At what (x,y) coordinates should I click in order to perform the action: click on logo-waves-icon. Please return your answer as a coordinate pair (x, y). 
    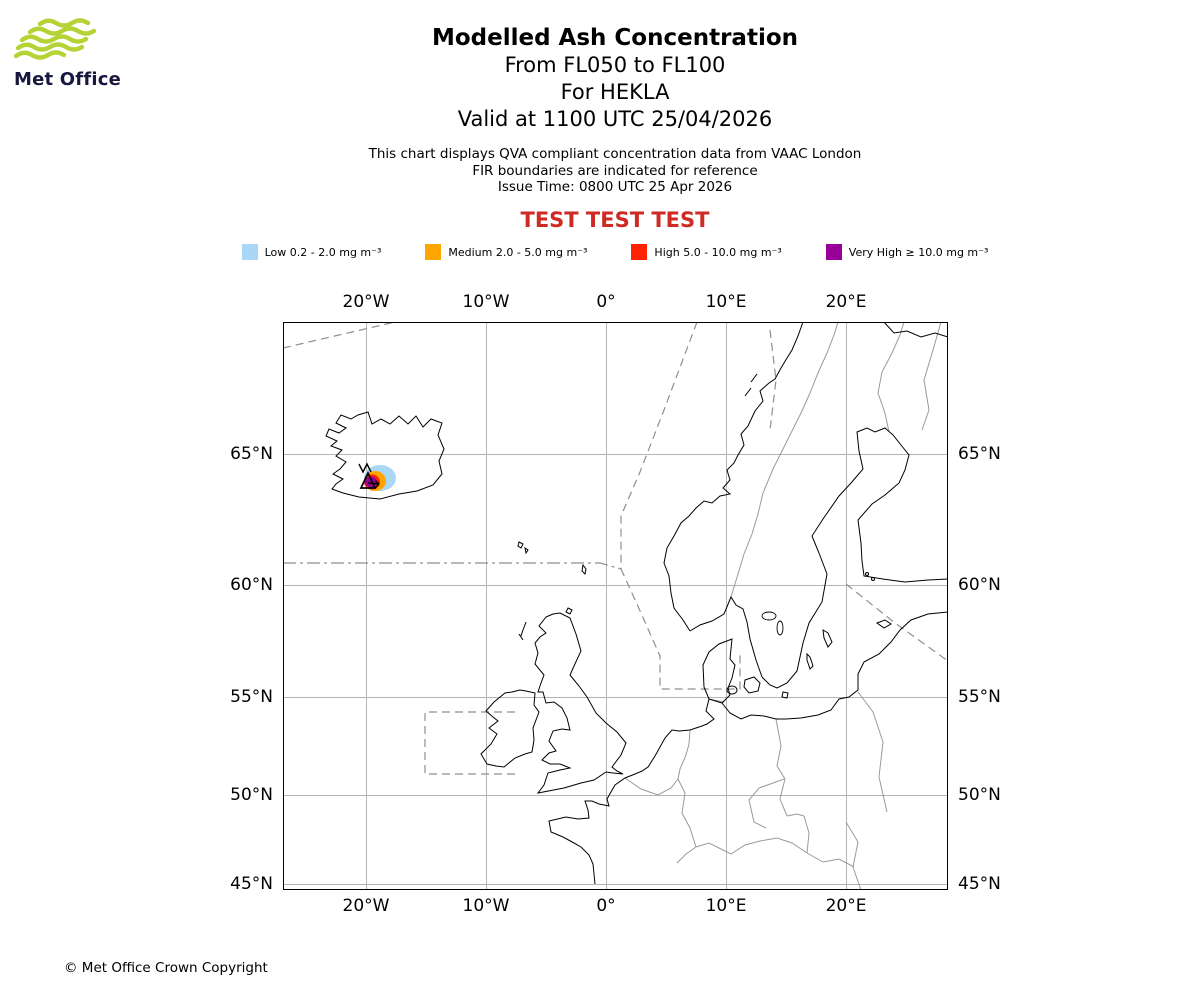
    Looking at the image, I should click on (55, 39).